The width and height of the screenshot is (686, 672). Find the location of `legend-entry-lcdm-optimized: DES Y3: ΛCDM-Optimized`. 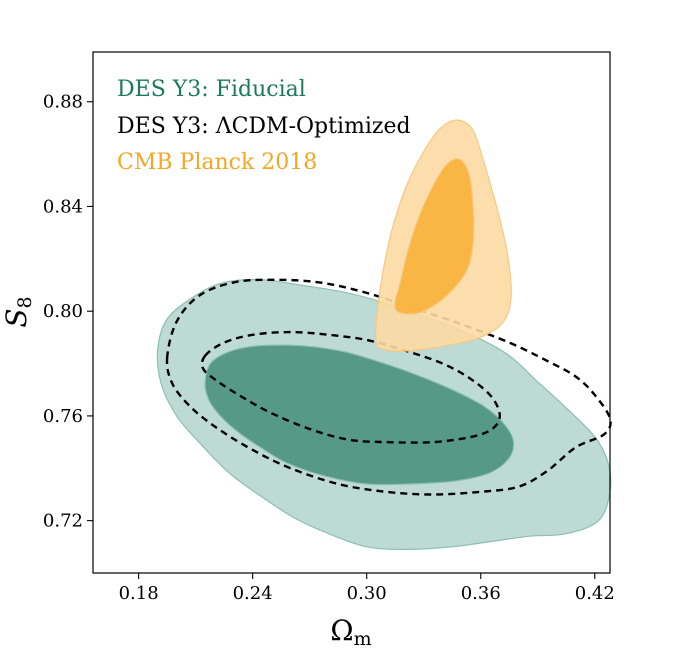

legend-entry-lcdm-optimized: DES Y3: ΛCDM-Optimized is located at coordinates (264, 126).